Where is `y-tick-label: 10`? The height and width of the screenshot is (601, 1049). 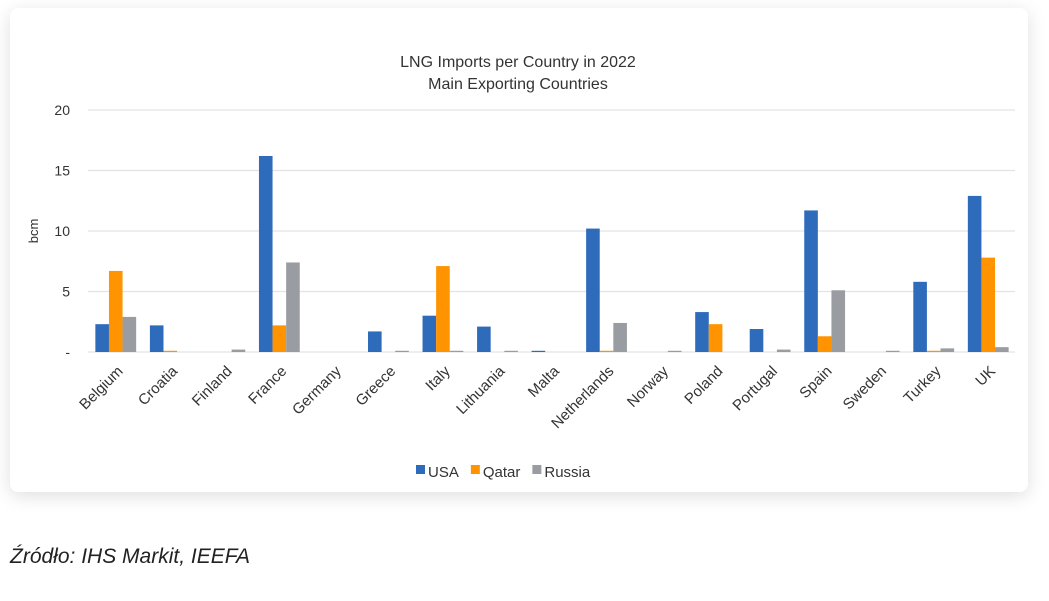 y-tick-label: 10 is located at coordinates (62, 231).